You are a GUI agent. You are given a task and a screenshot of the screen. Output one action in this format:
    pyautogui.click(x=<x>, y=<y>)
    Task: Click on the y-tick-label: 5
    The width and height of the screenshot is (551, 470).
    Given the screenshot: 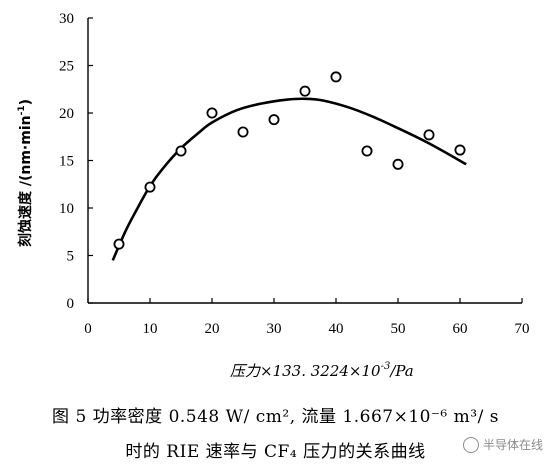 What is the action you would take?
    pyautogui.click(x=71, y=257)
    